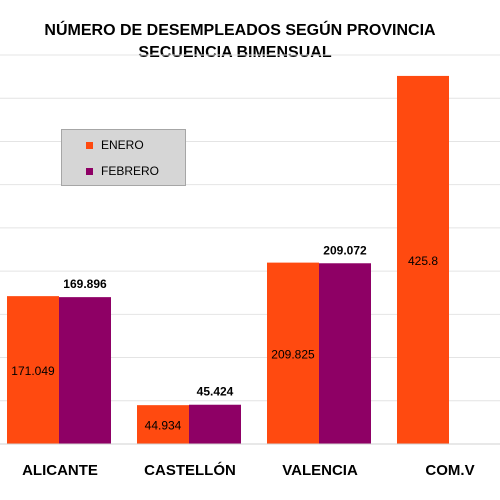  I want to click on data-label: 44.934, so click(163, 426).